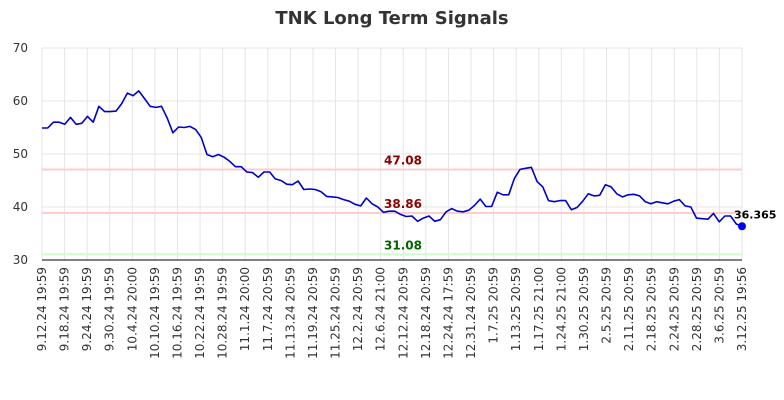 The image size is (784, 400). What do you see at coordinates (20, 207) in the screenshot?
I see `y-tick-label: 40` at bounding box center [20, 207].